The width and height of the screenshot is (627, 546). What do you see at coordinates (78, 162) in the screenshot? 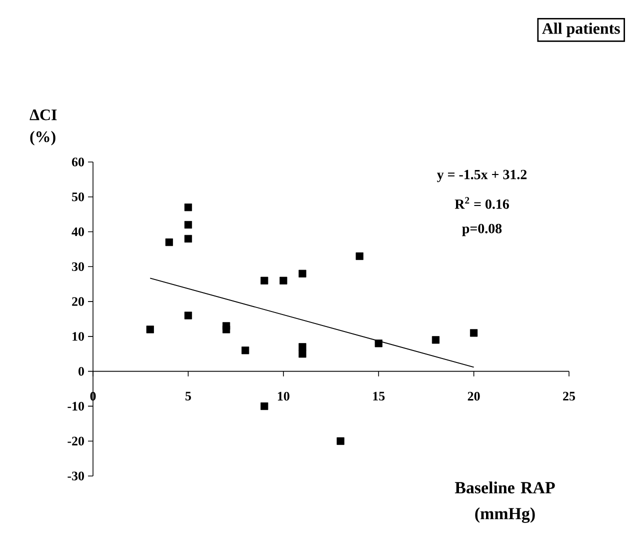
I see `y-tick-label: 60` at bounding box center [78, 162].